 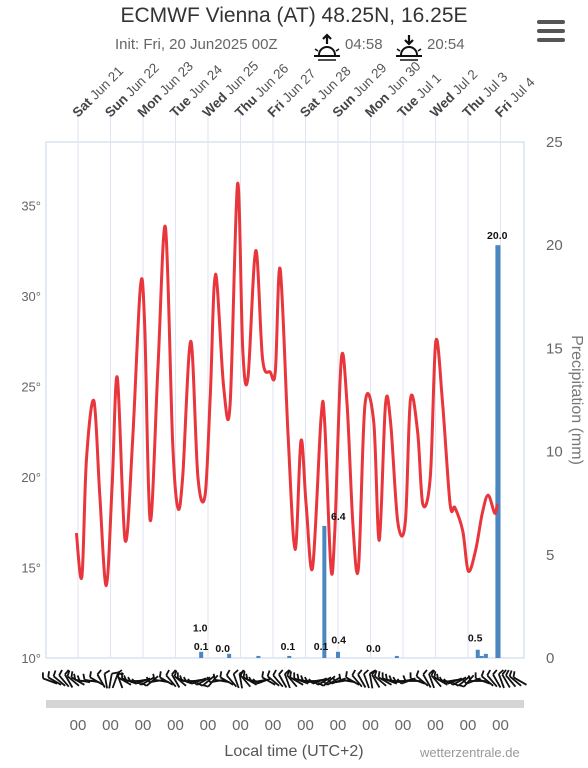 What do you see at coordinates (327, 47) in the screenshot?
I see `sunrise-icon` at bounding box center [327, 47].